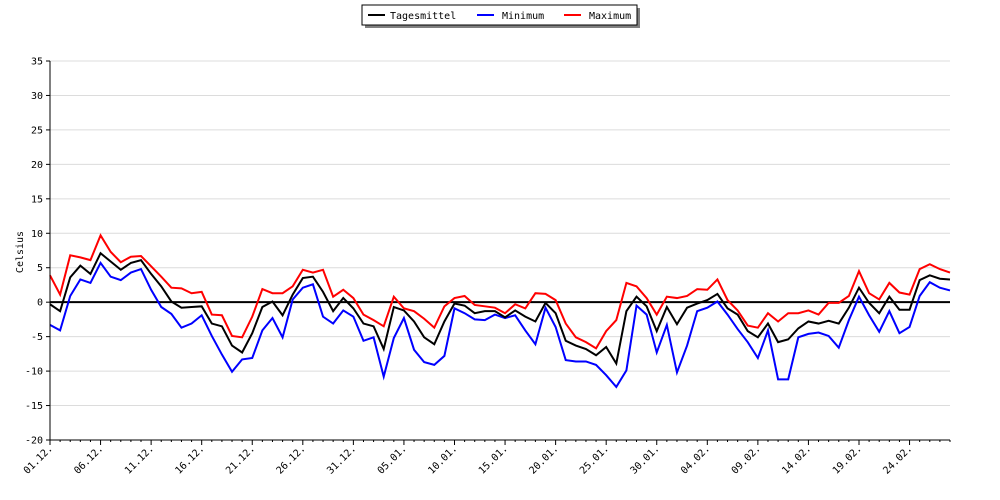 The width and height of the screenshot is (1000, 500). Describe the element at coordinates (796, 459) in the screenshot. I see `x-tick-label: 14.02.` at that location.